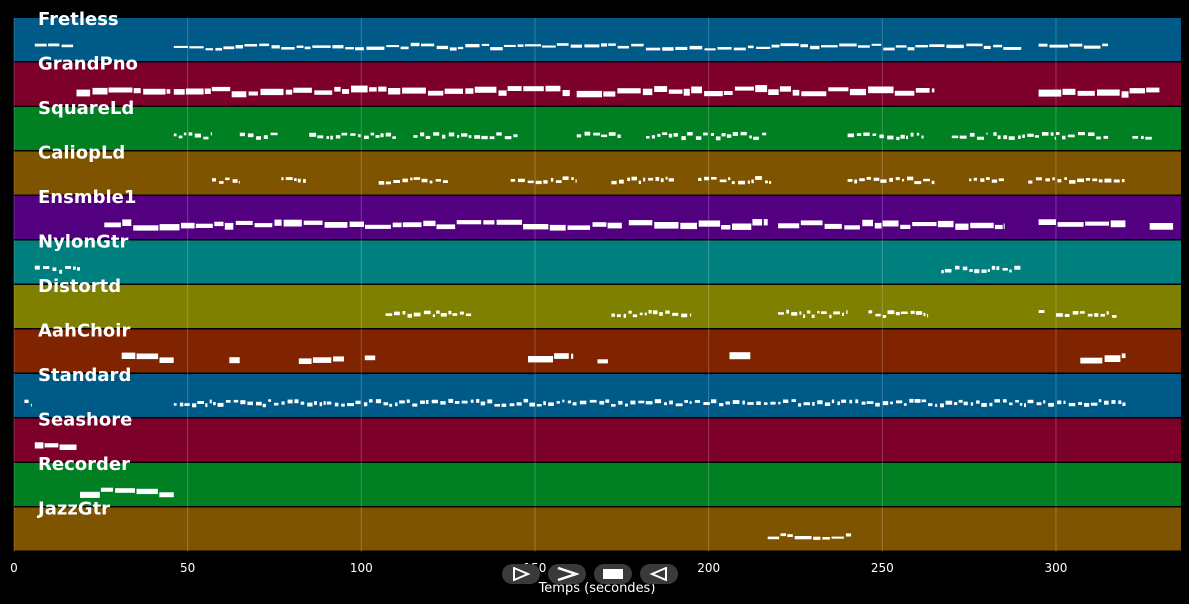 The height and width of the screenshot is (604, 1189). Describe the element at coordinates (597, 529) in the screenshot. I see `track-band-jazzgtr` at that location.